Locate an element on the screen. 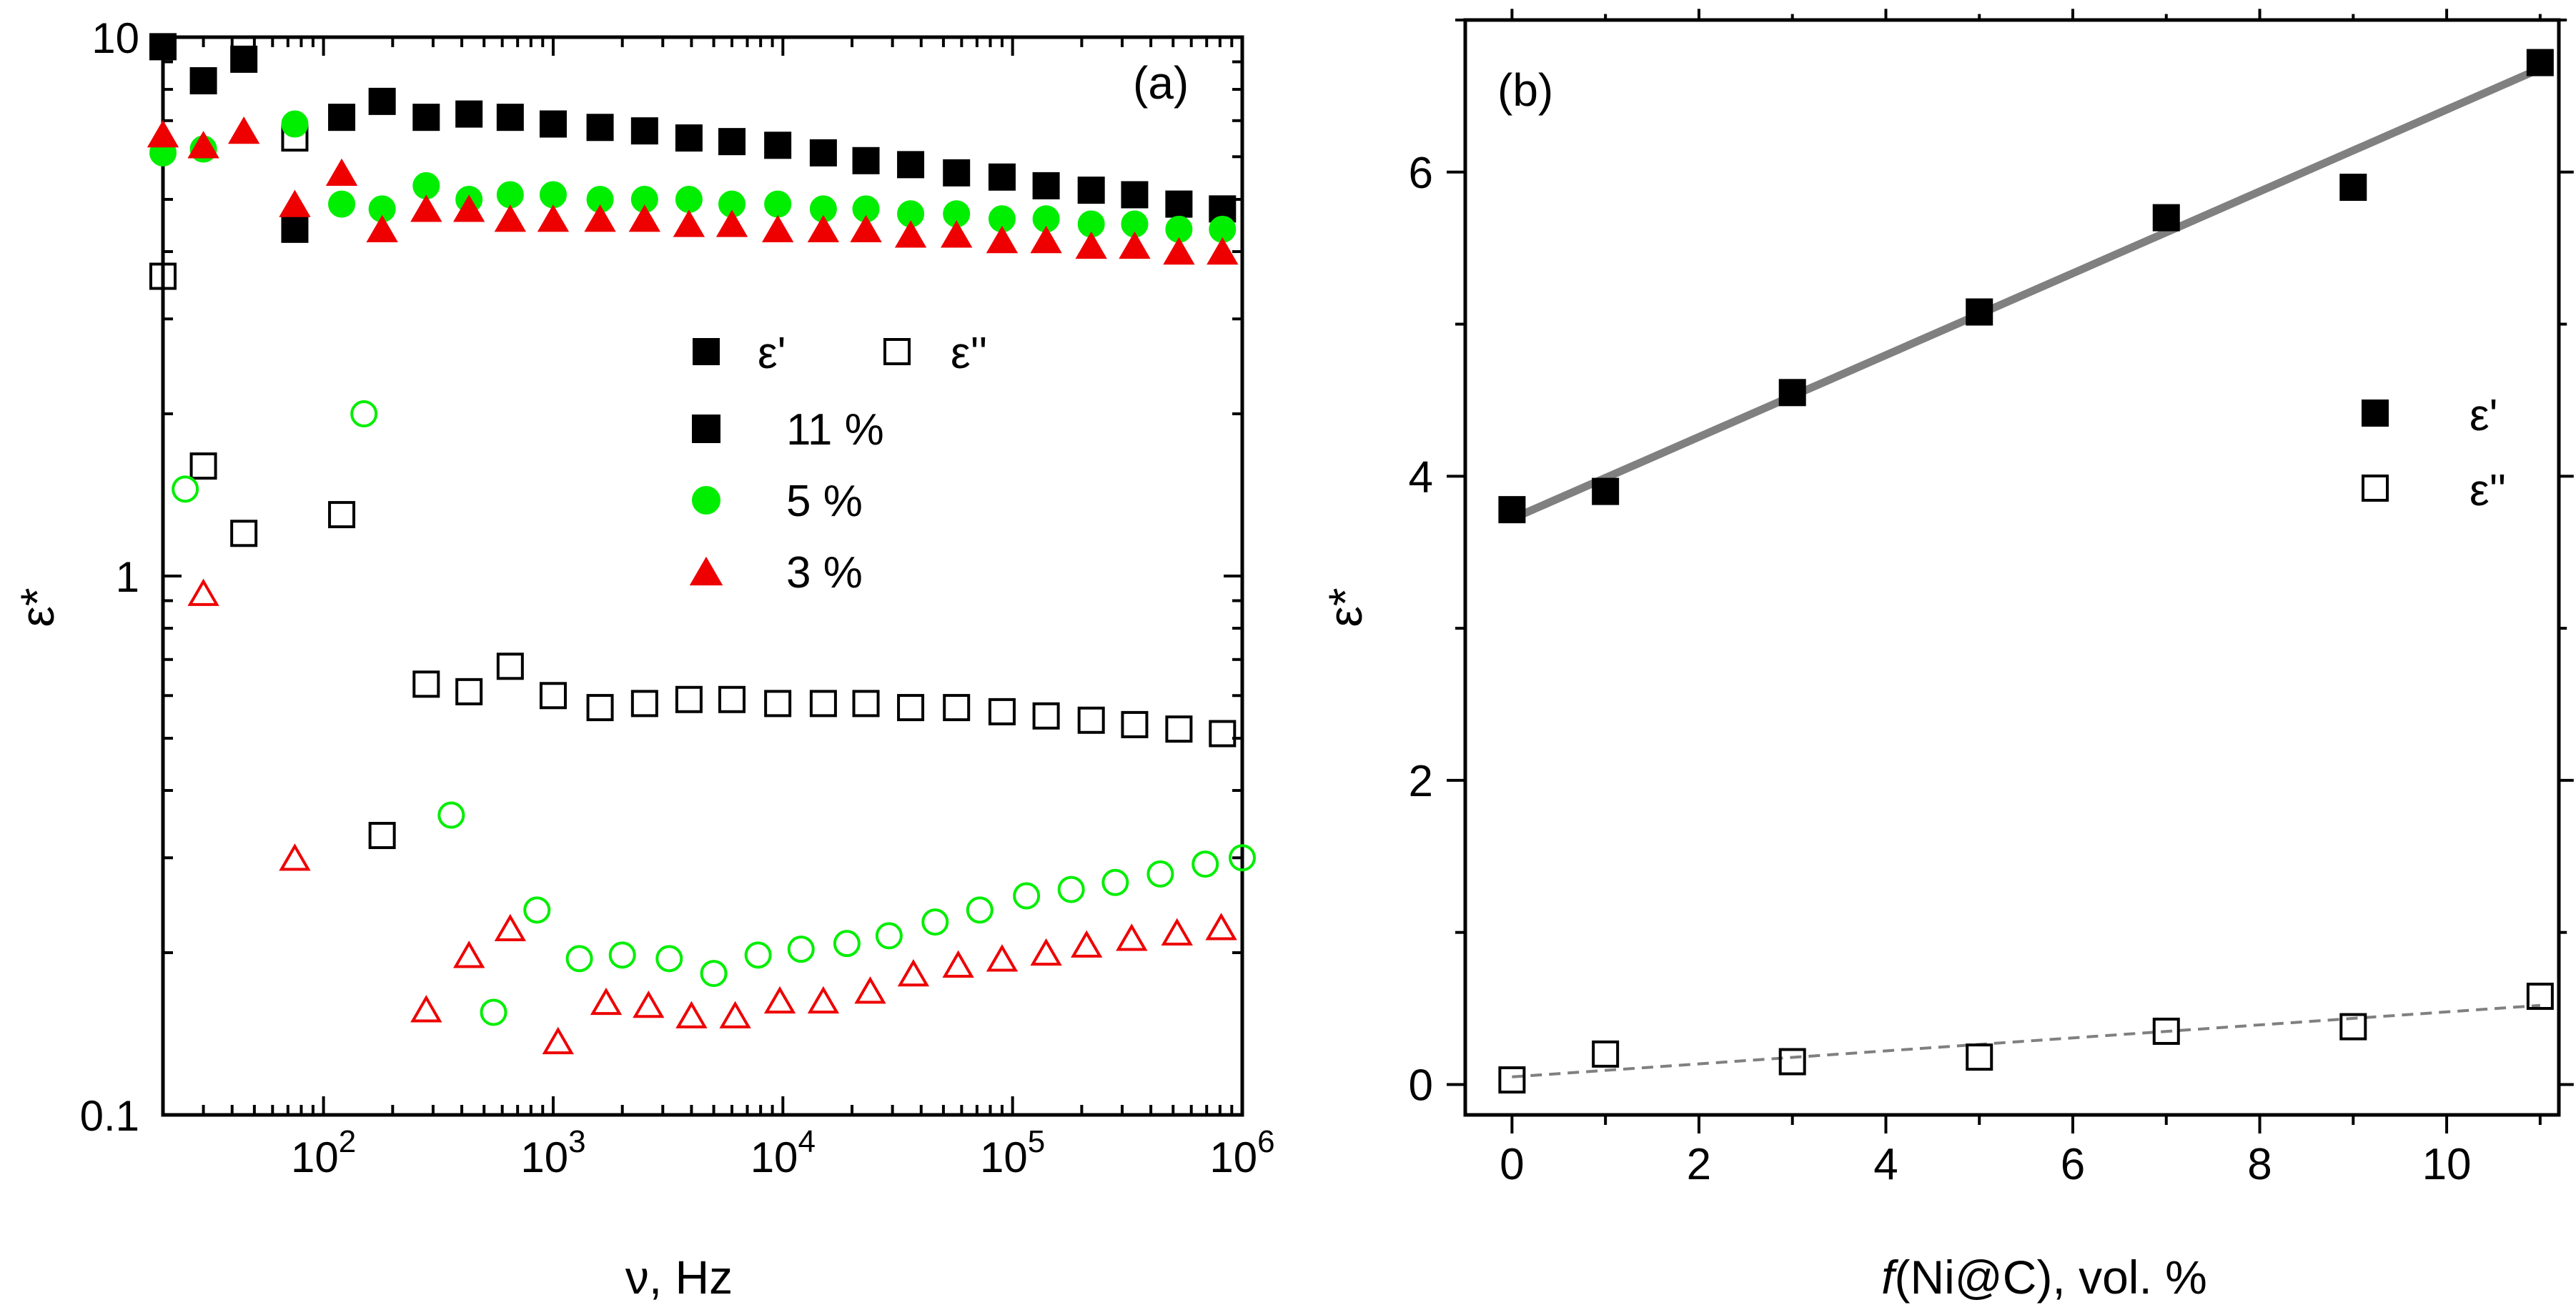 This screenshot has height=1310, width=2576. panel-b-x-tick-label: 2 is located at coordinates (1699, 1164).